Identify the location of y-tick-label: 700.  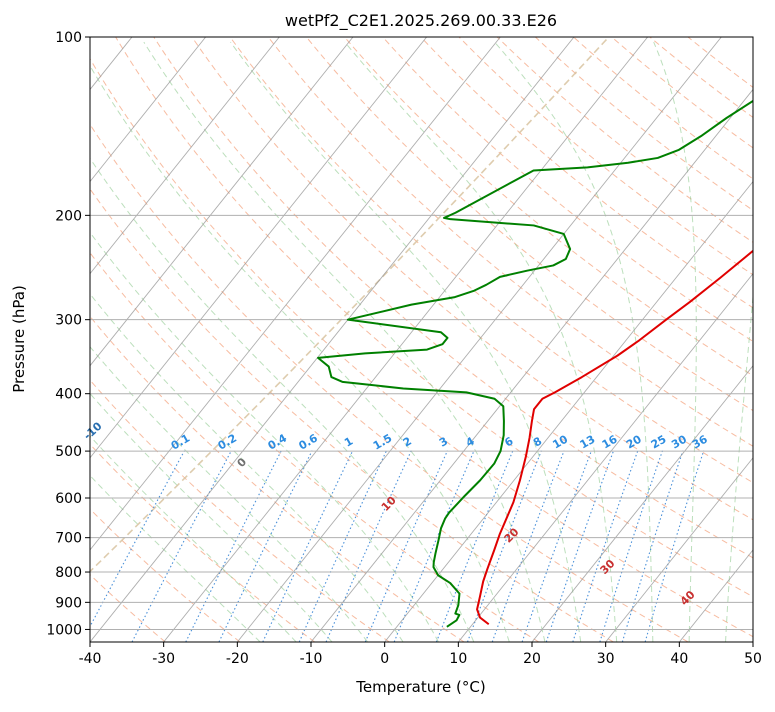
(68, 539).